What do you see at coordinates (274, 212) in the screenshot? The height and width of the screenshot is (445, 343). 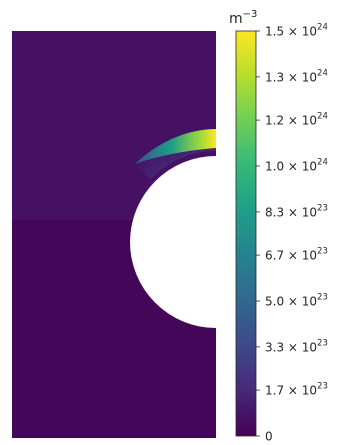 I see `tick-mantissa: 8.3` at bounding box center [274, 212].